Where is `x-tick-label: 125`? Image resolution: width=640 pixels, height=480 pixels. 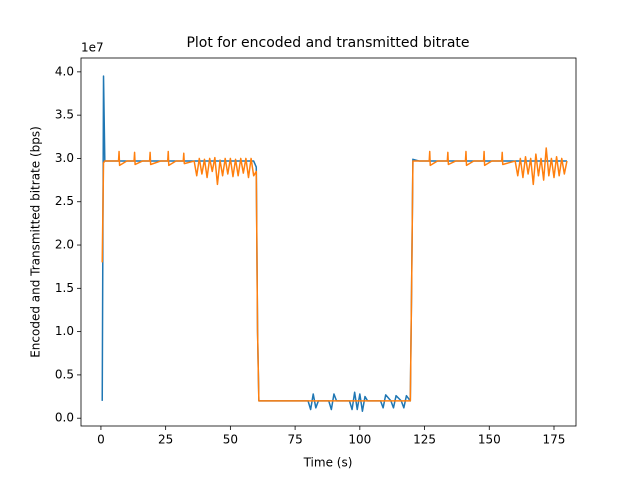
x-tick-label: 125 is located at coordinates (424, 440).